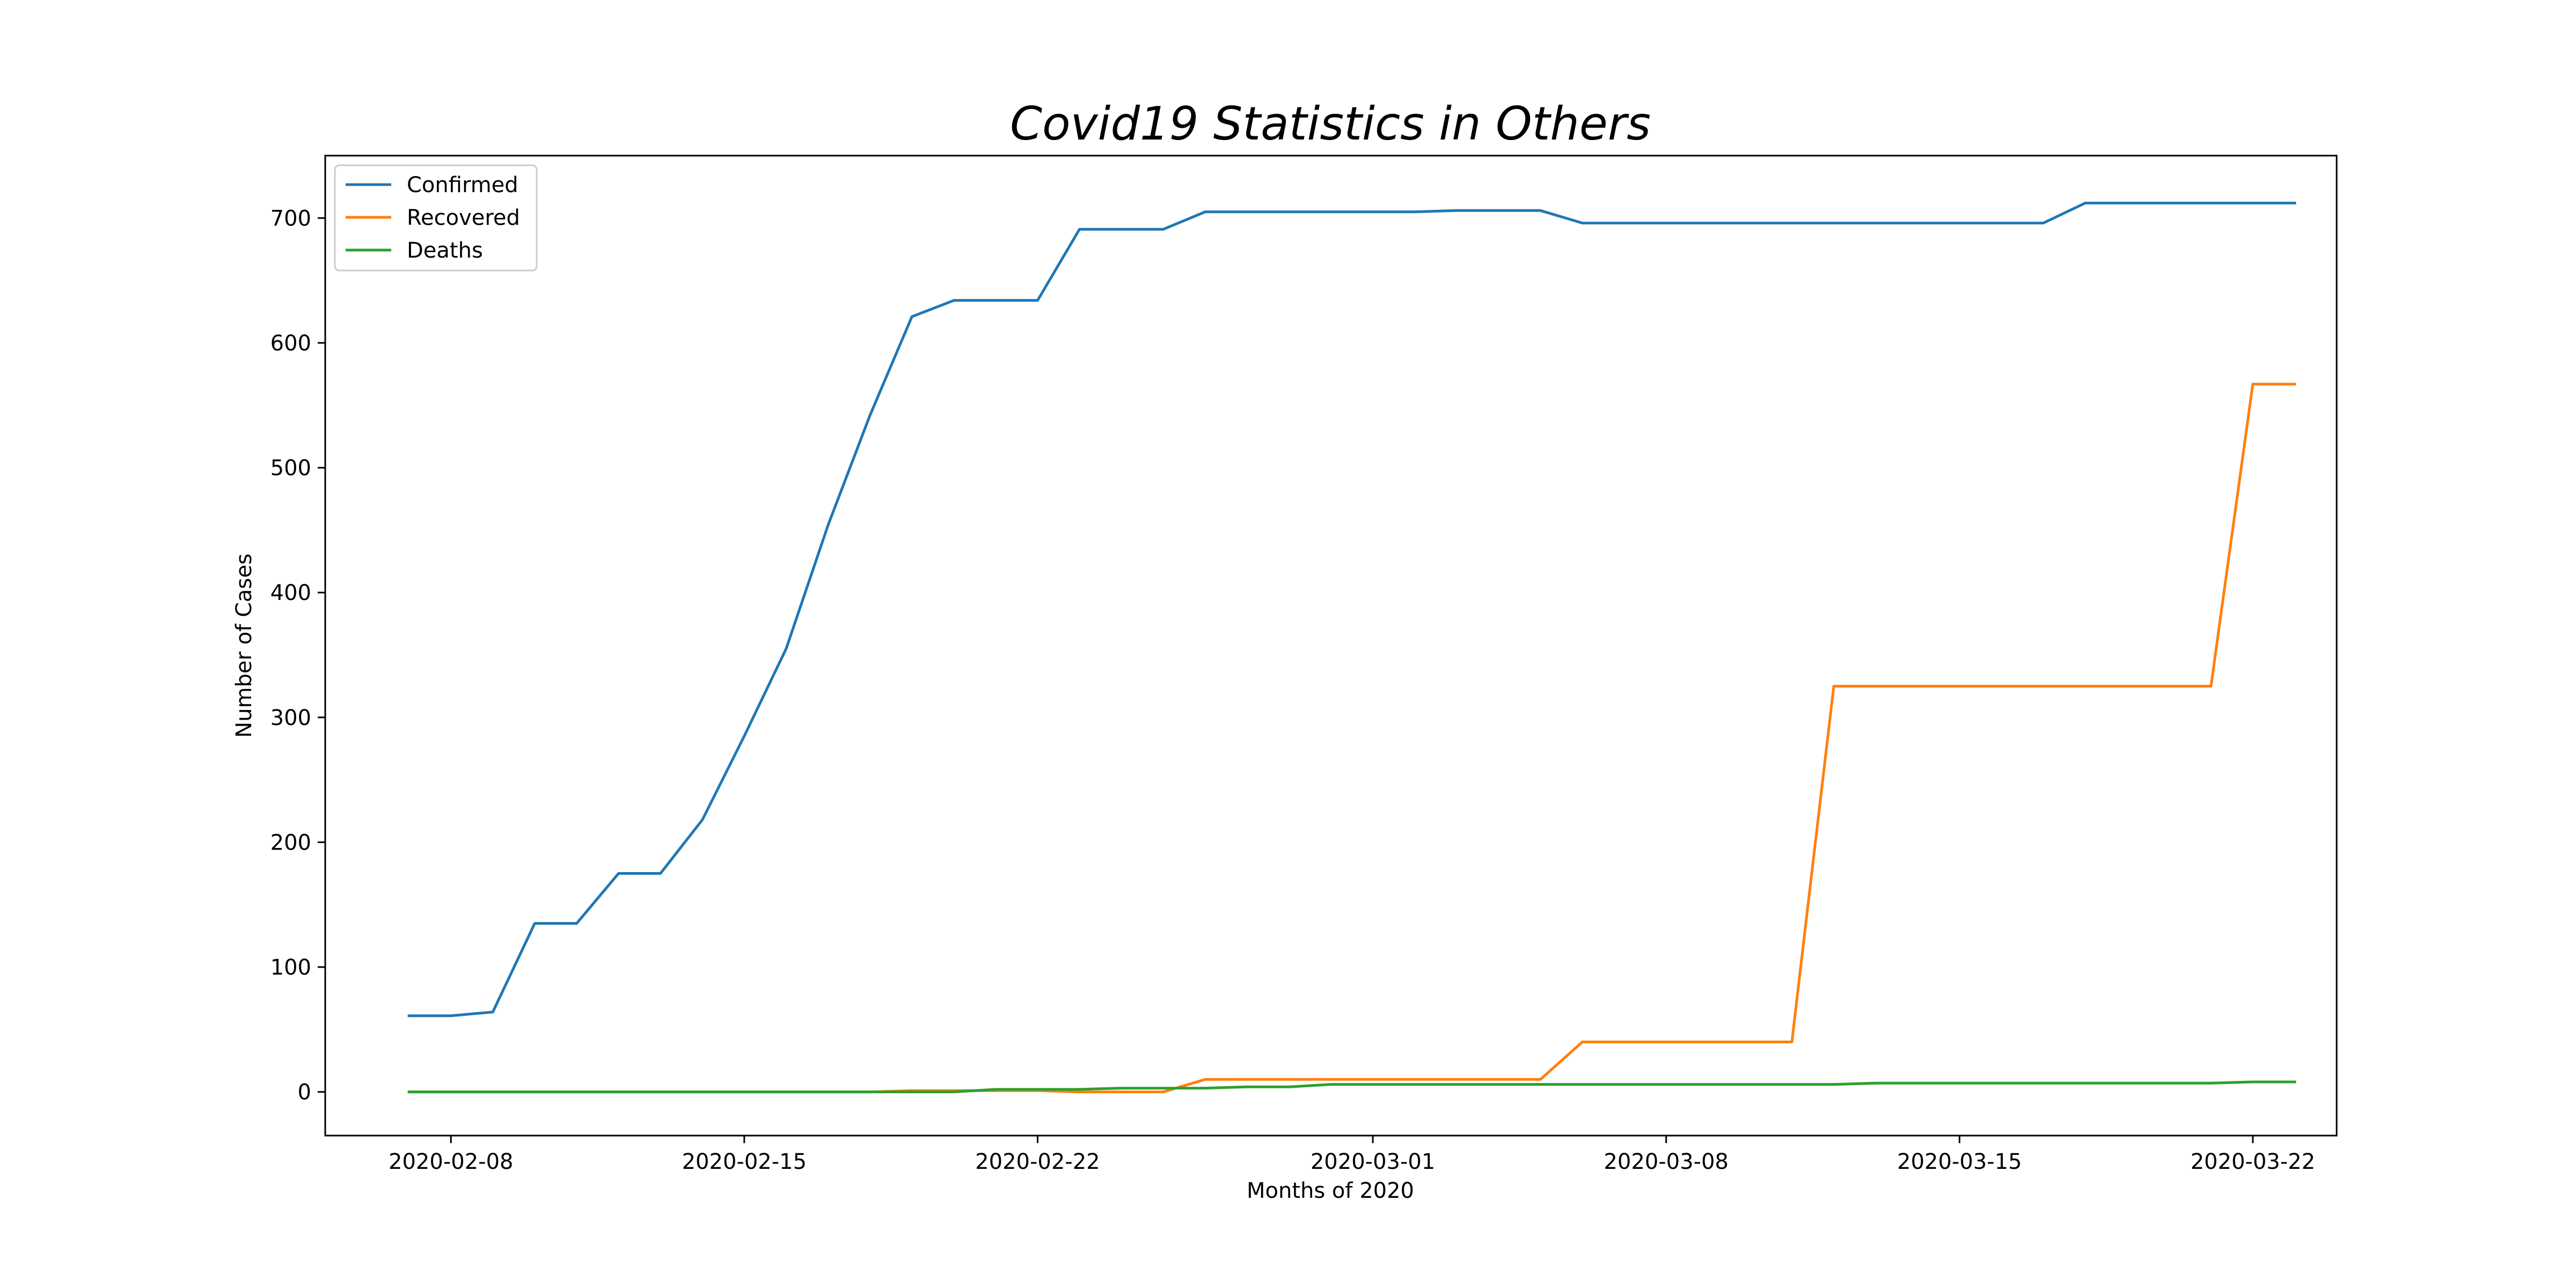 This screenshot has width=2576, height=1288. Describe the element at coordinates (744, 1162) in the screenshot. I see `x-tick-label: 2020-02-15` at that location.